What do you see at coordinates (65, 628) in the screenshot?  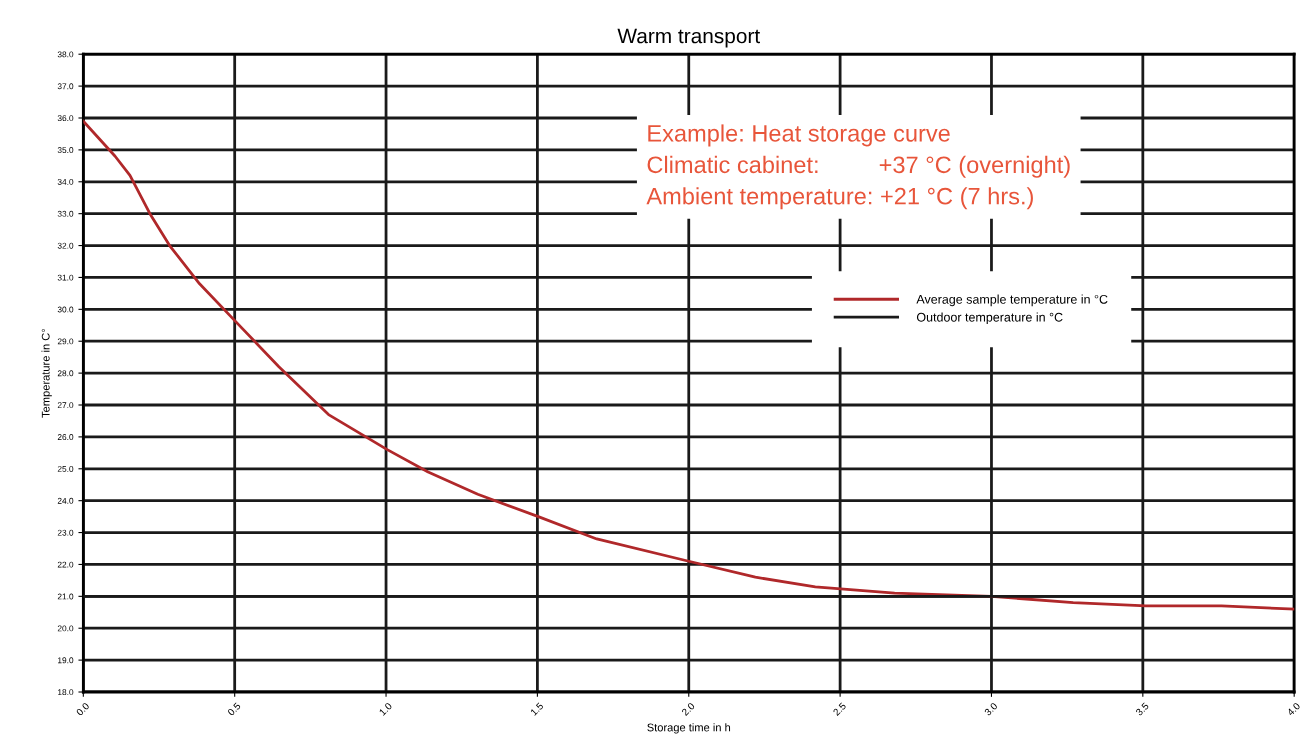 I see `y-tick-label: 20.0` at bounding box center [65, 628].